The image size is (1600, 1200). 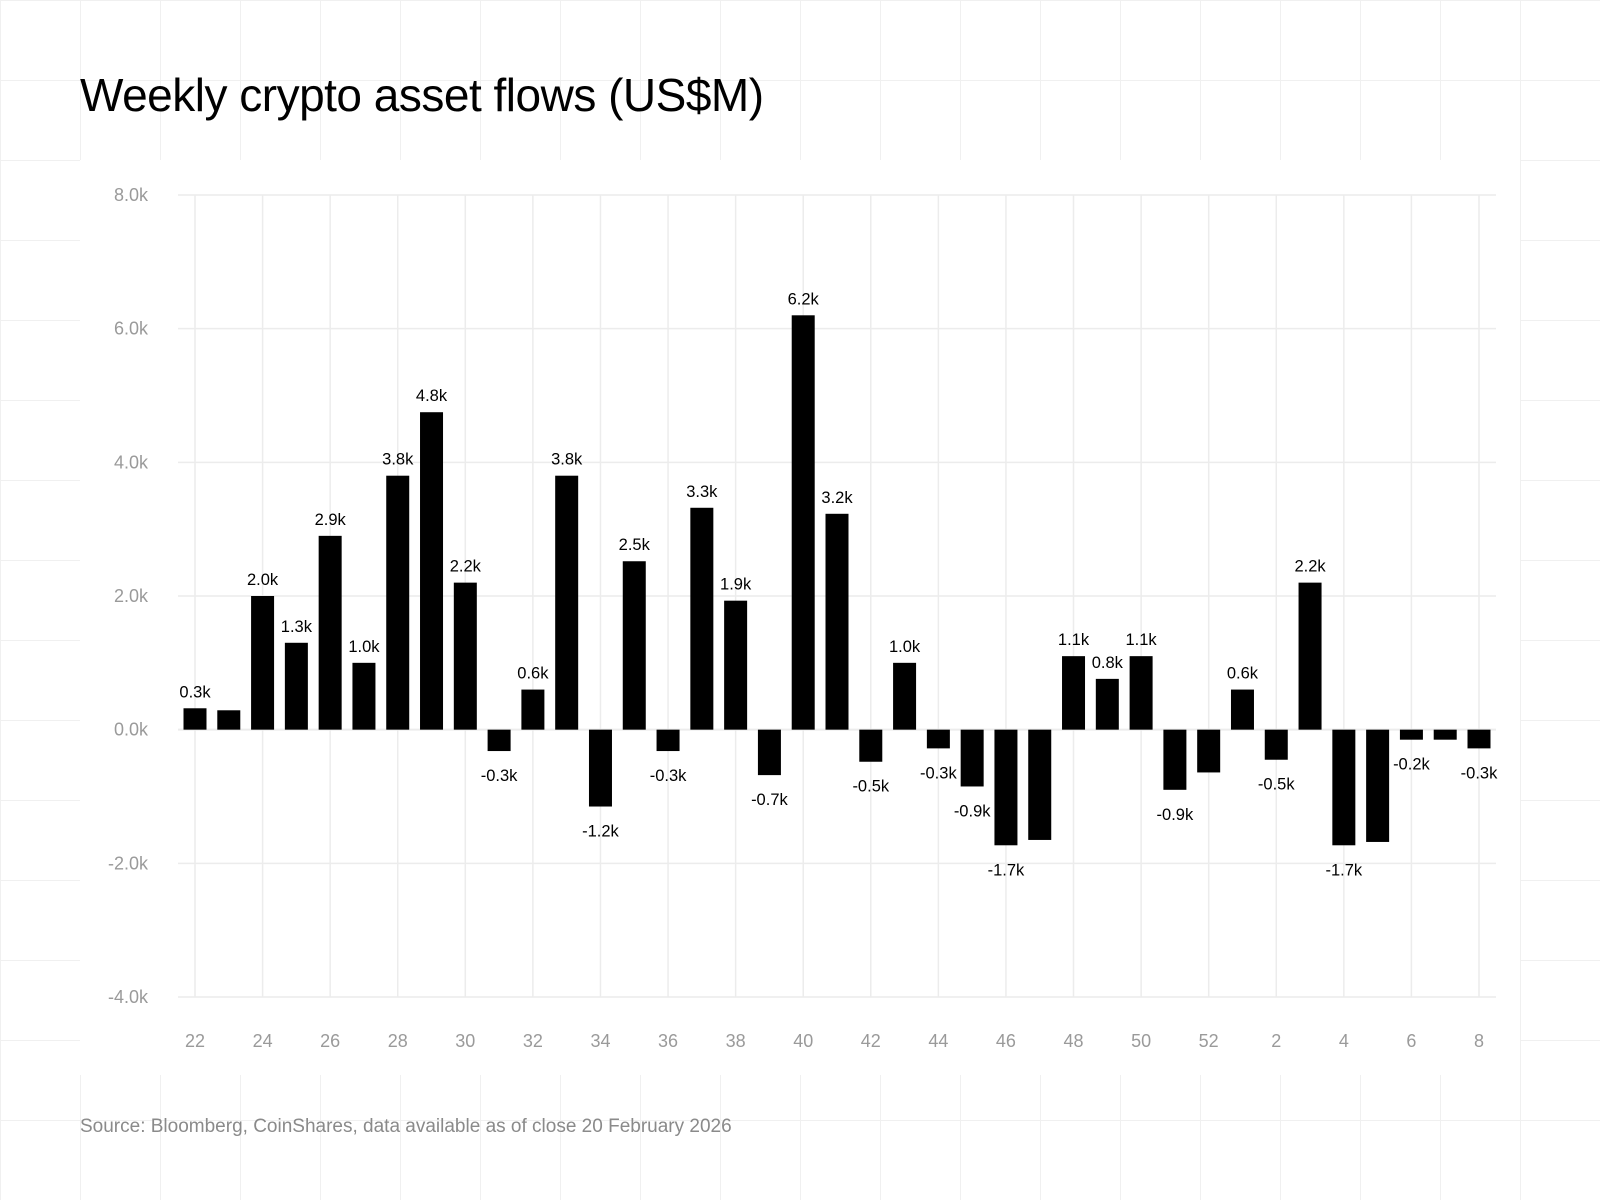 I want to click on x-tick-label: 52, so click(x=1209, y=1041).